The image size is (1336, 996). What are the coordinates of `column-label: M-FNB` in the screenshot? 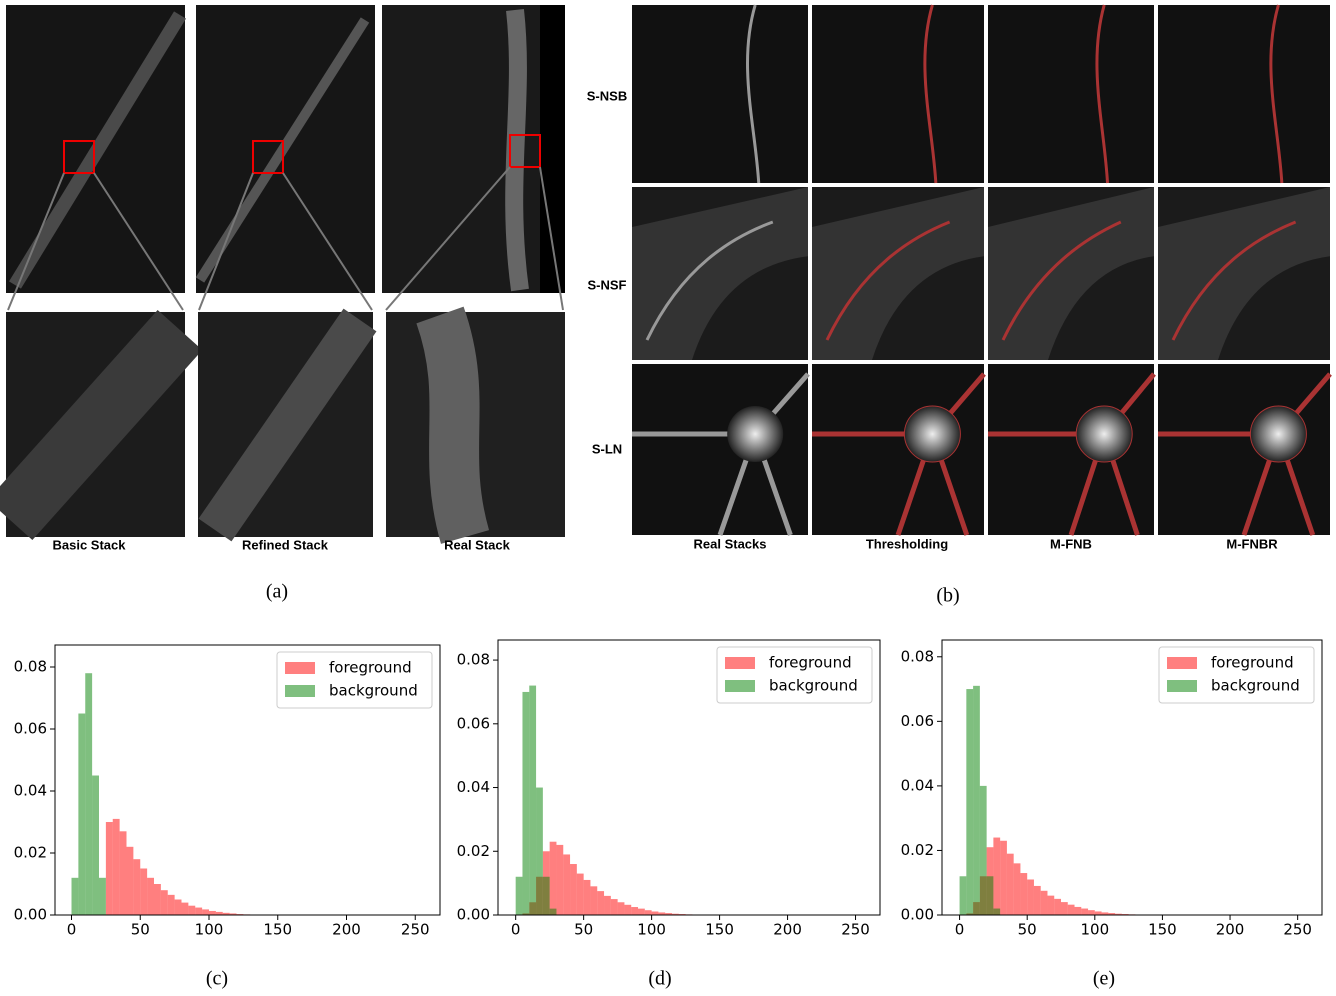 It's located at (1071, 543).